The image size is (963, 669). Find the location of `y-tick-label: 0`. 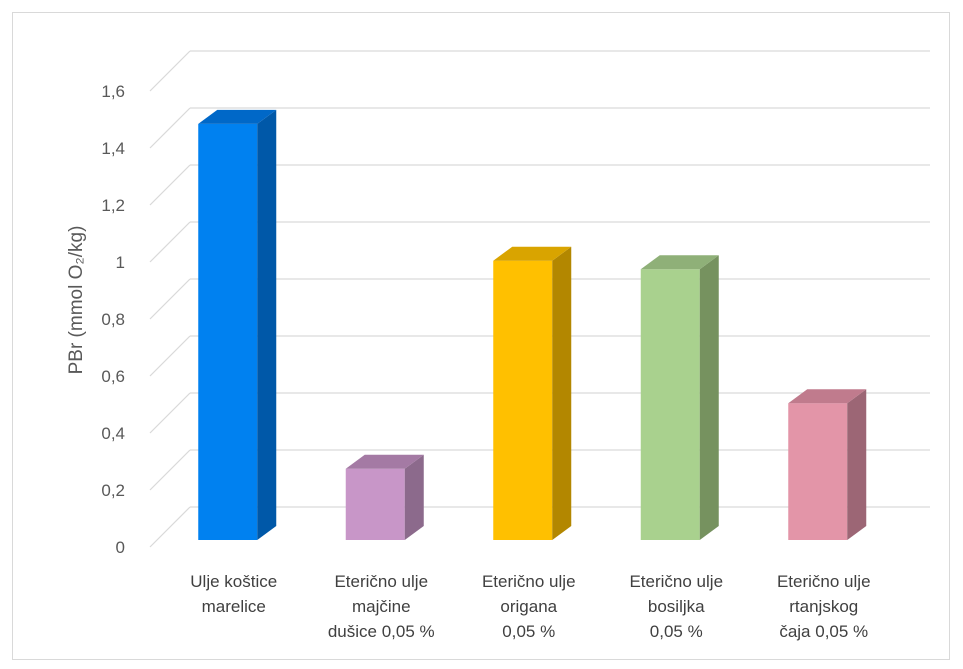

y-tick-label: 0 is located at coordinates (120, 547).